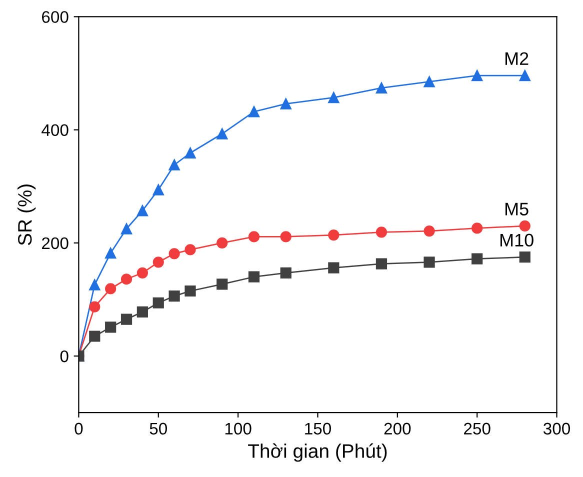 The height and width of the screenshot is (477, 583). Describe the element at coordinates (55, 130) in the screenshot. I see `y-tick-label: 400` at that location.